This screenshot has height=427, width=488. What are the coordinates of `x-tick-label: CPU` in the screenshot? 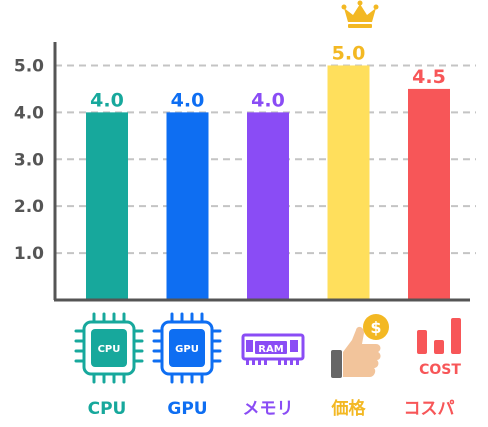 It's located at (107, 409).